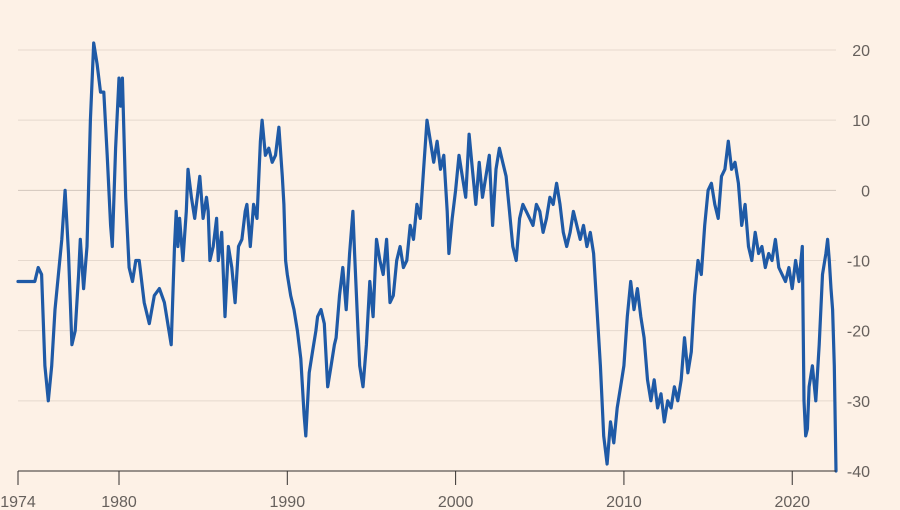  I want to click on y-tick-label: -10, so click(858, 262).